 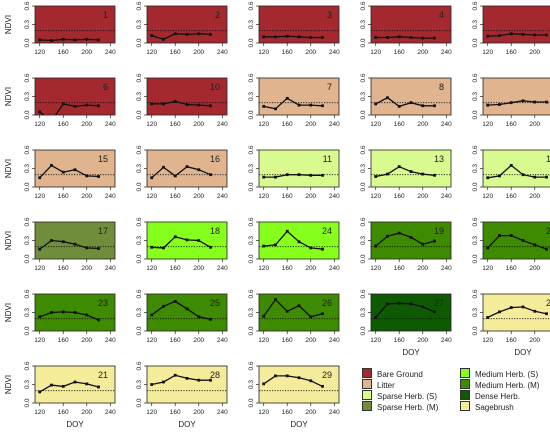 I want to click on legend-label: Dense Herb., so click(x=497, y=396).